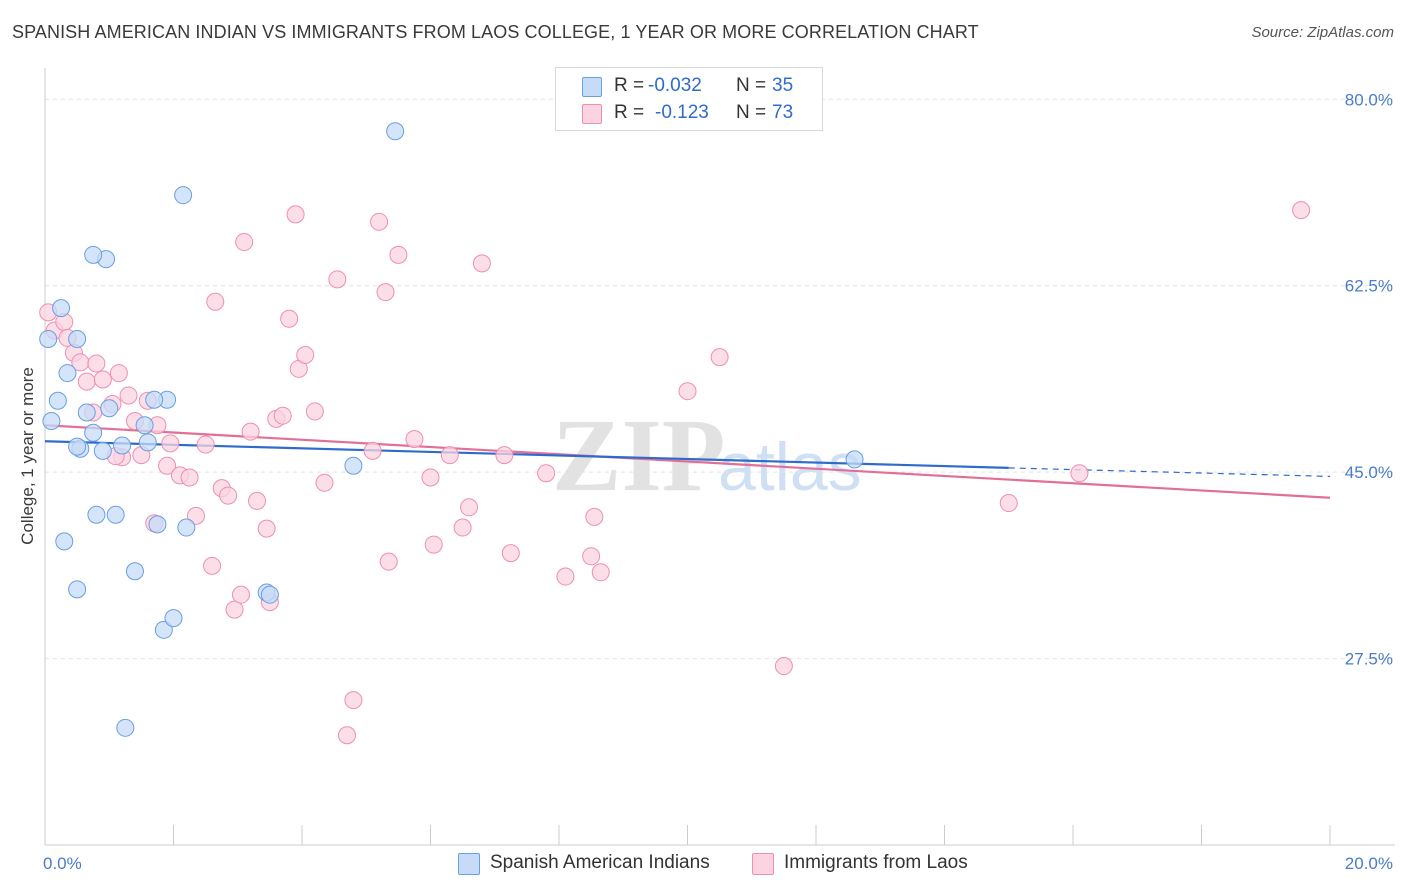  Describe the element at coordinates (783, 112) in the screenshot. I see `n-value: 73` at that location.